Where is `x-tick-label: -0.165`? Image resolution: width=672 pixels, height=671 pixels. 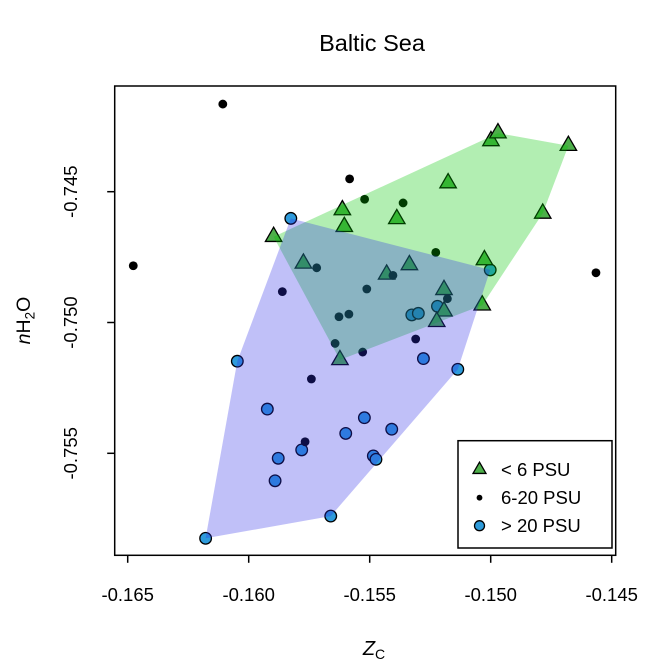
x-tick-label: -0.165 is located at coordinates (127, 594).